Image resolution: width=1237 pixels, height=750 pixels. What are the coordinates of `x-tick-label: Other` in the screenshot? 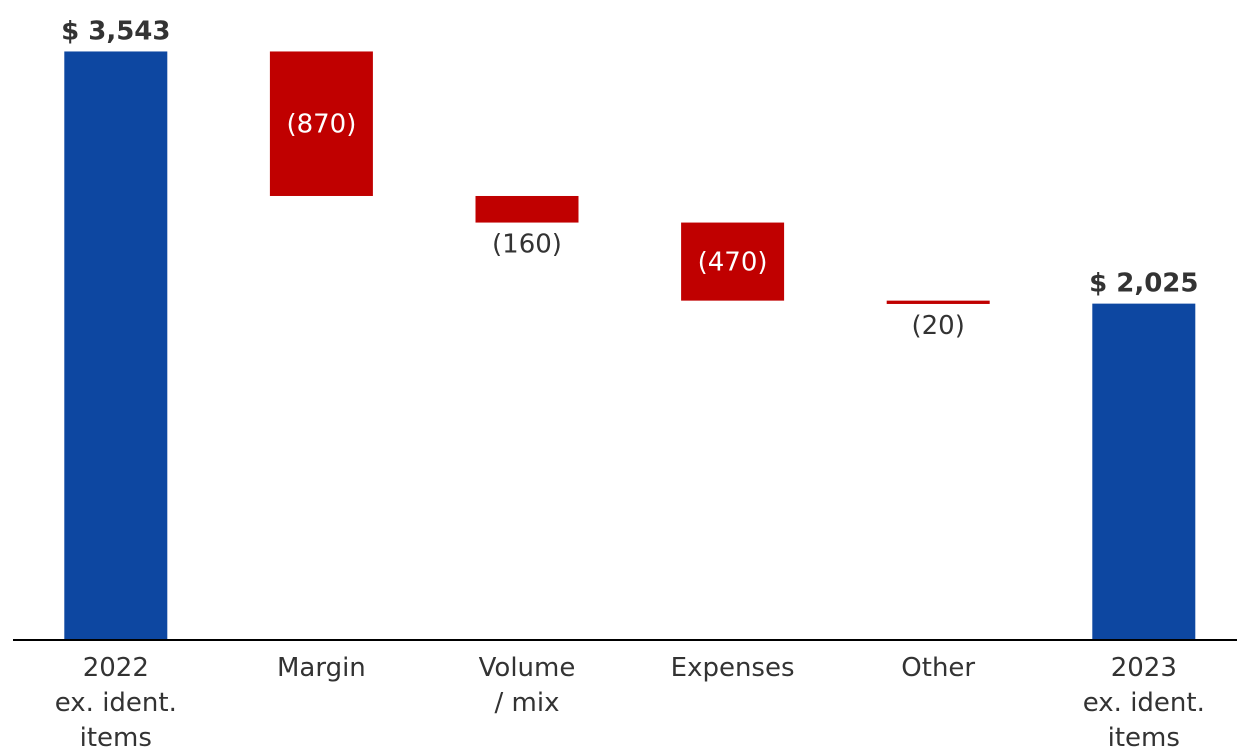 It's located at (938, 668).